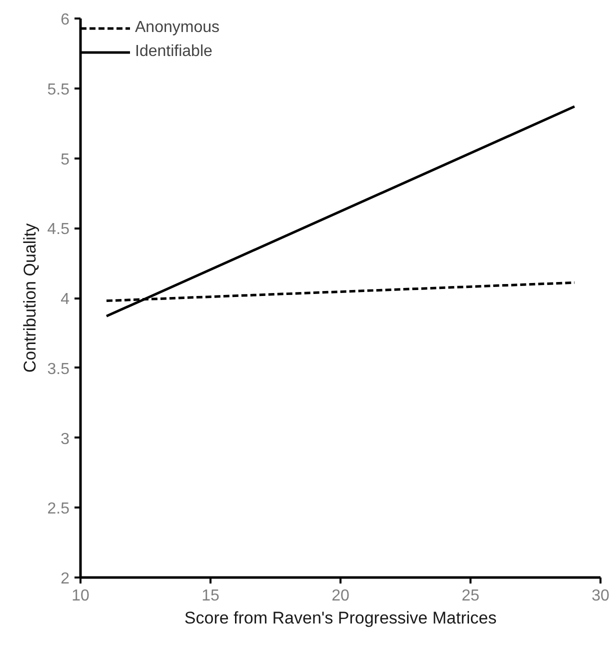  What do you see at coordinates (58, 229) in the screenshot?
I see `y-tick-label: 4.5` at bounding box center [58, 229].